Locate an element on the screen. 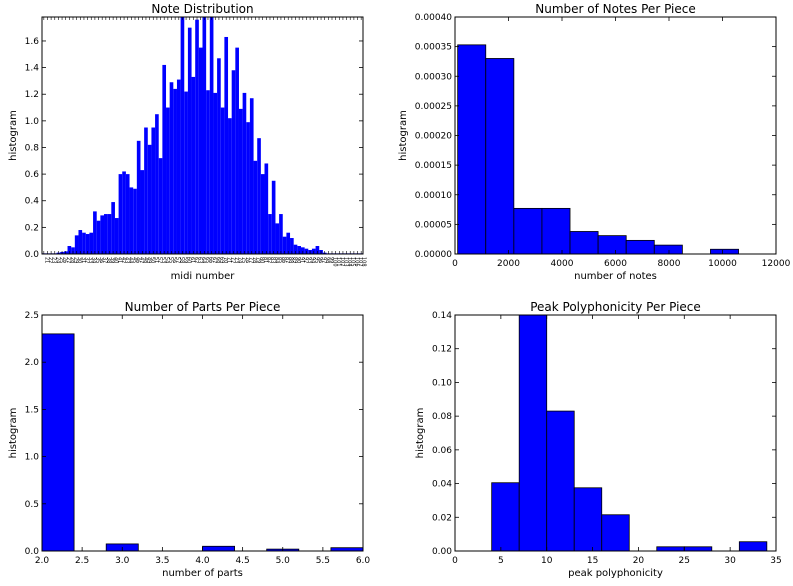 The height and width of the screenshot is (586, 793). x-tick-label: 68 is located at coordinates (218, 260).